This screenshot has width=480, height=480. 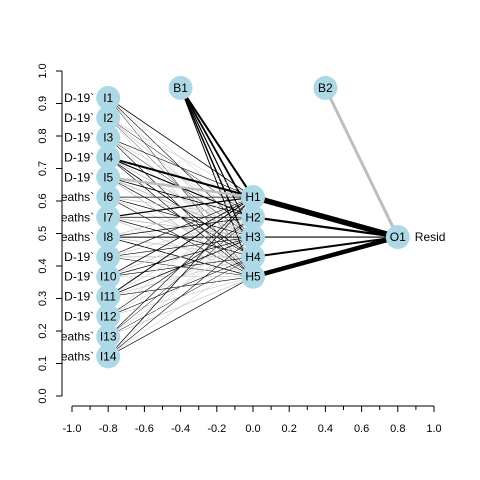 What do you see at coordinates (43, 330) in the screenshot?
I see `y-tick-label: 0.2` at bounding box center [43, 330].